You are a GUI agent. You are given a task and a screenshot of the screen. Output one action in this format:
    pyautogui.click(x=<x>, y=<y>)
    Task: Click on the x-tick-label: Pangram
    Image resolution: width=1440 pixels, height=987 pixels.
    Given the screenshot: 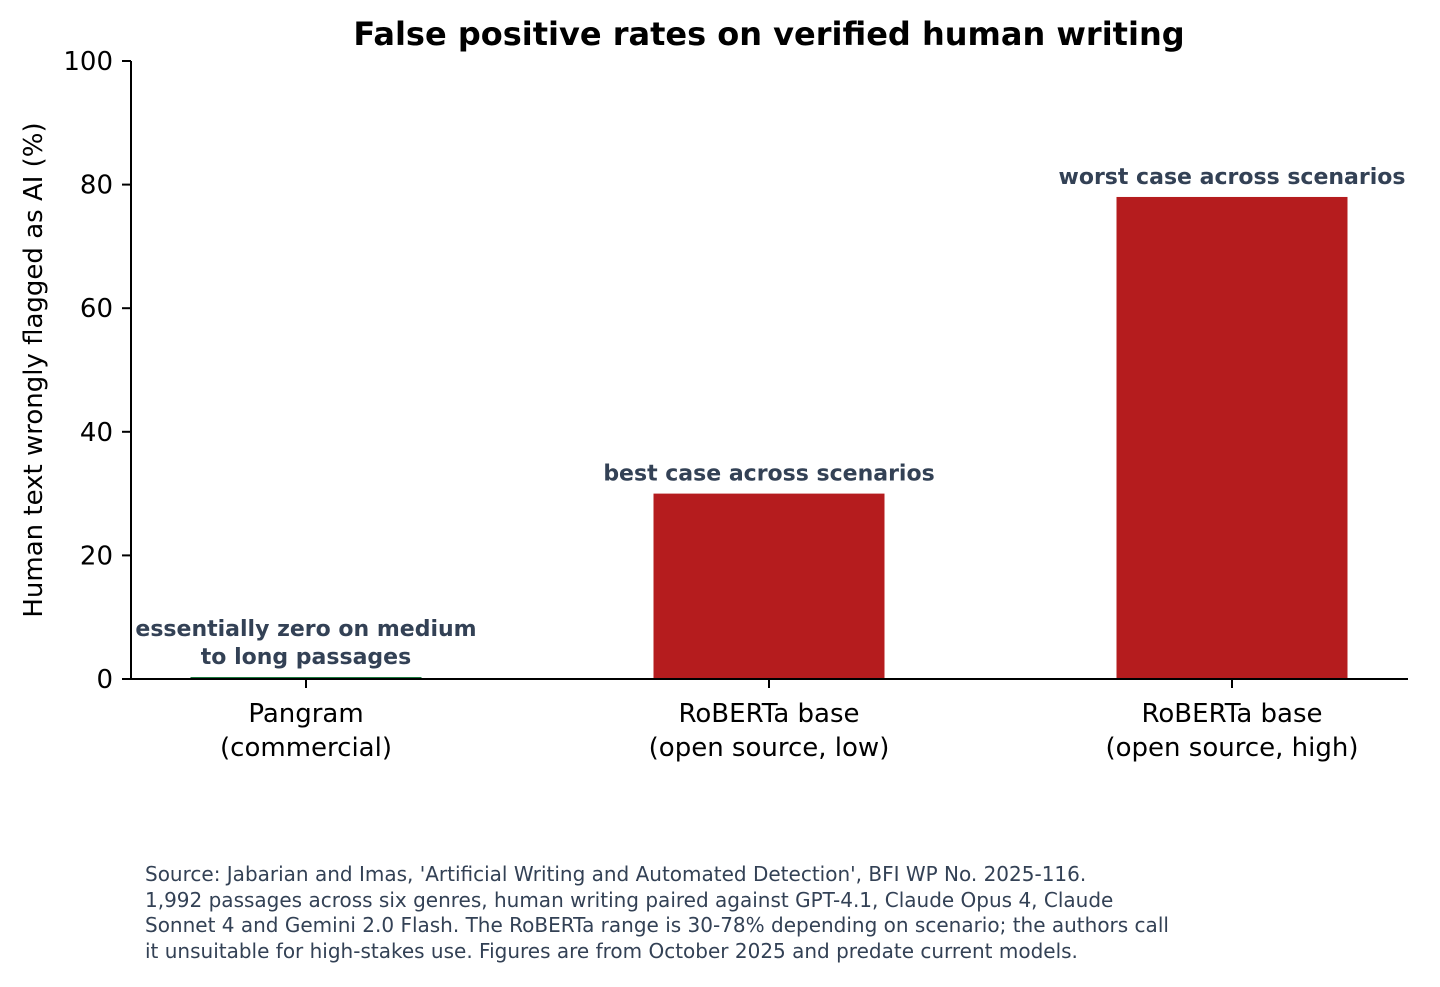 What is the action you would take?
    pyautogui.click(x=305, y=714)
    